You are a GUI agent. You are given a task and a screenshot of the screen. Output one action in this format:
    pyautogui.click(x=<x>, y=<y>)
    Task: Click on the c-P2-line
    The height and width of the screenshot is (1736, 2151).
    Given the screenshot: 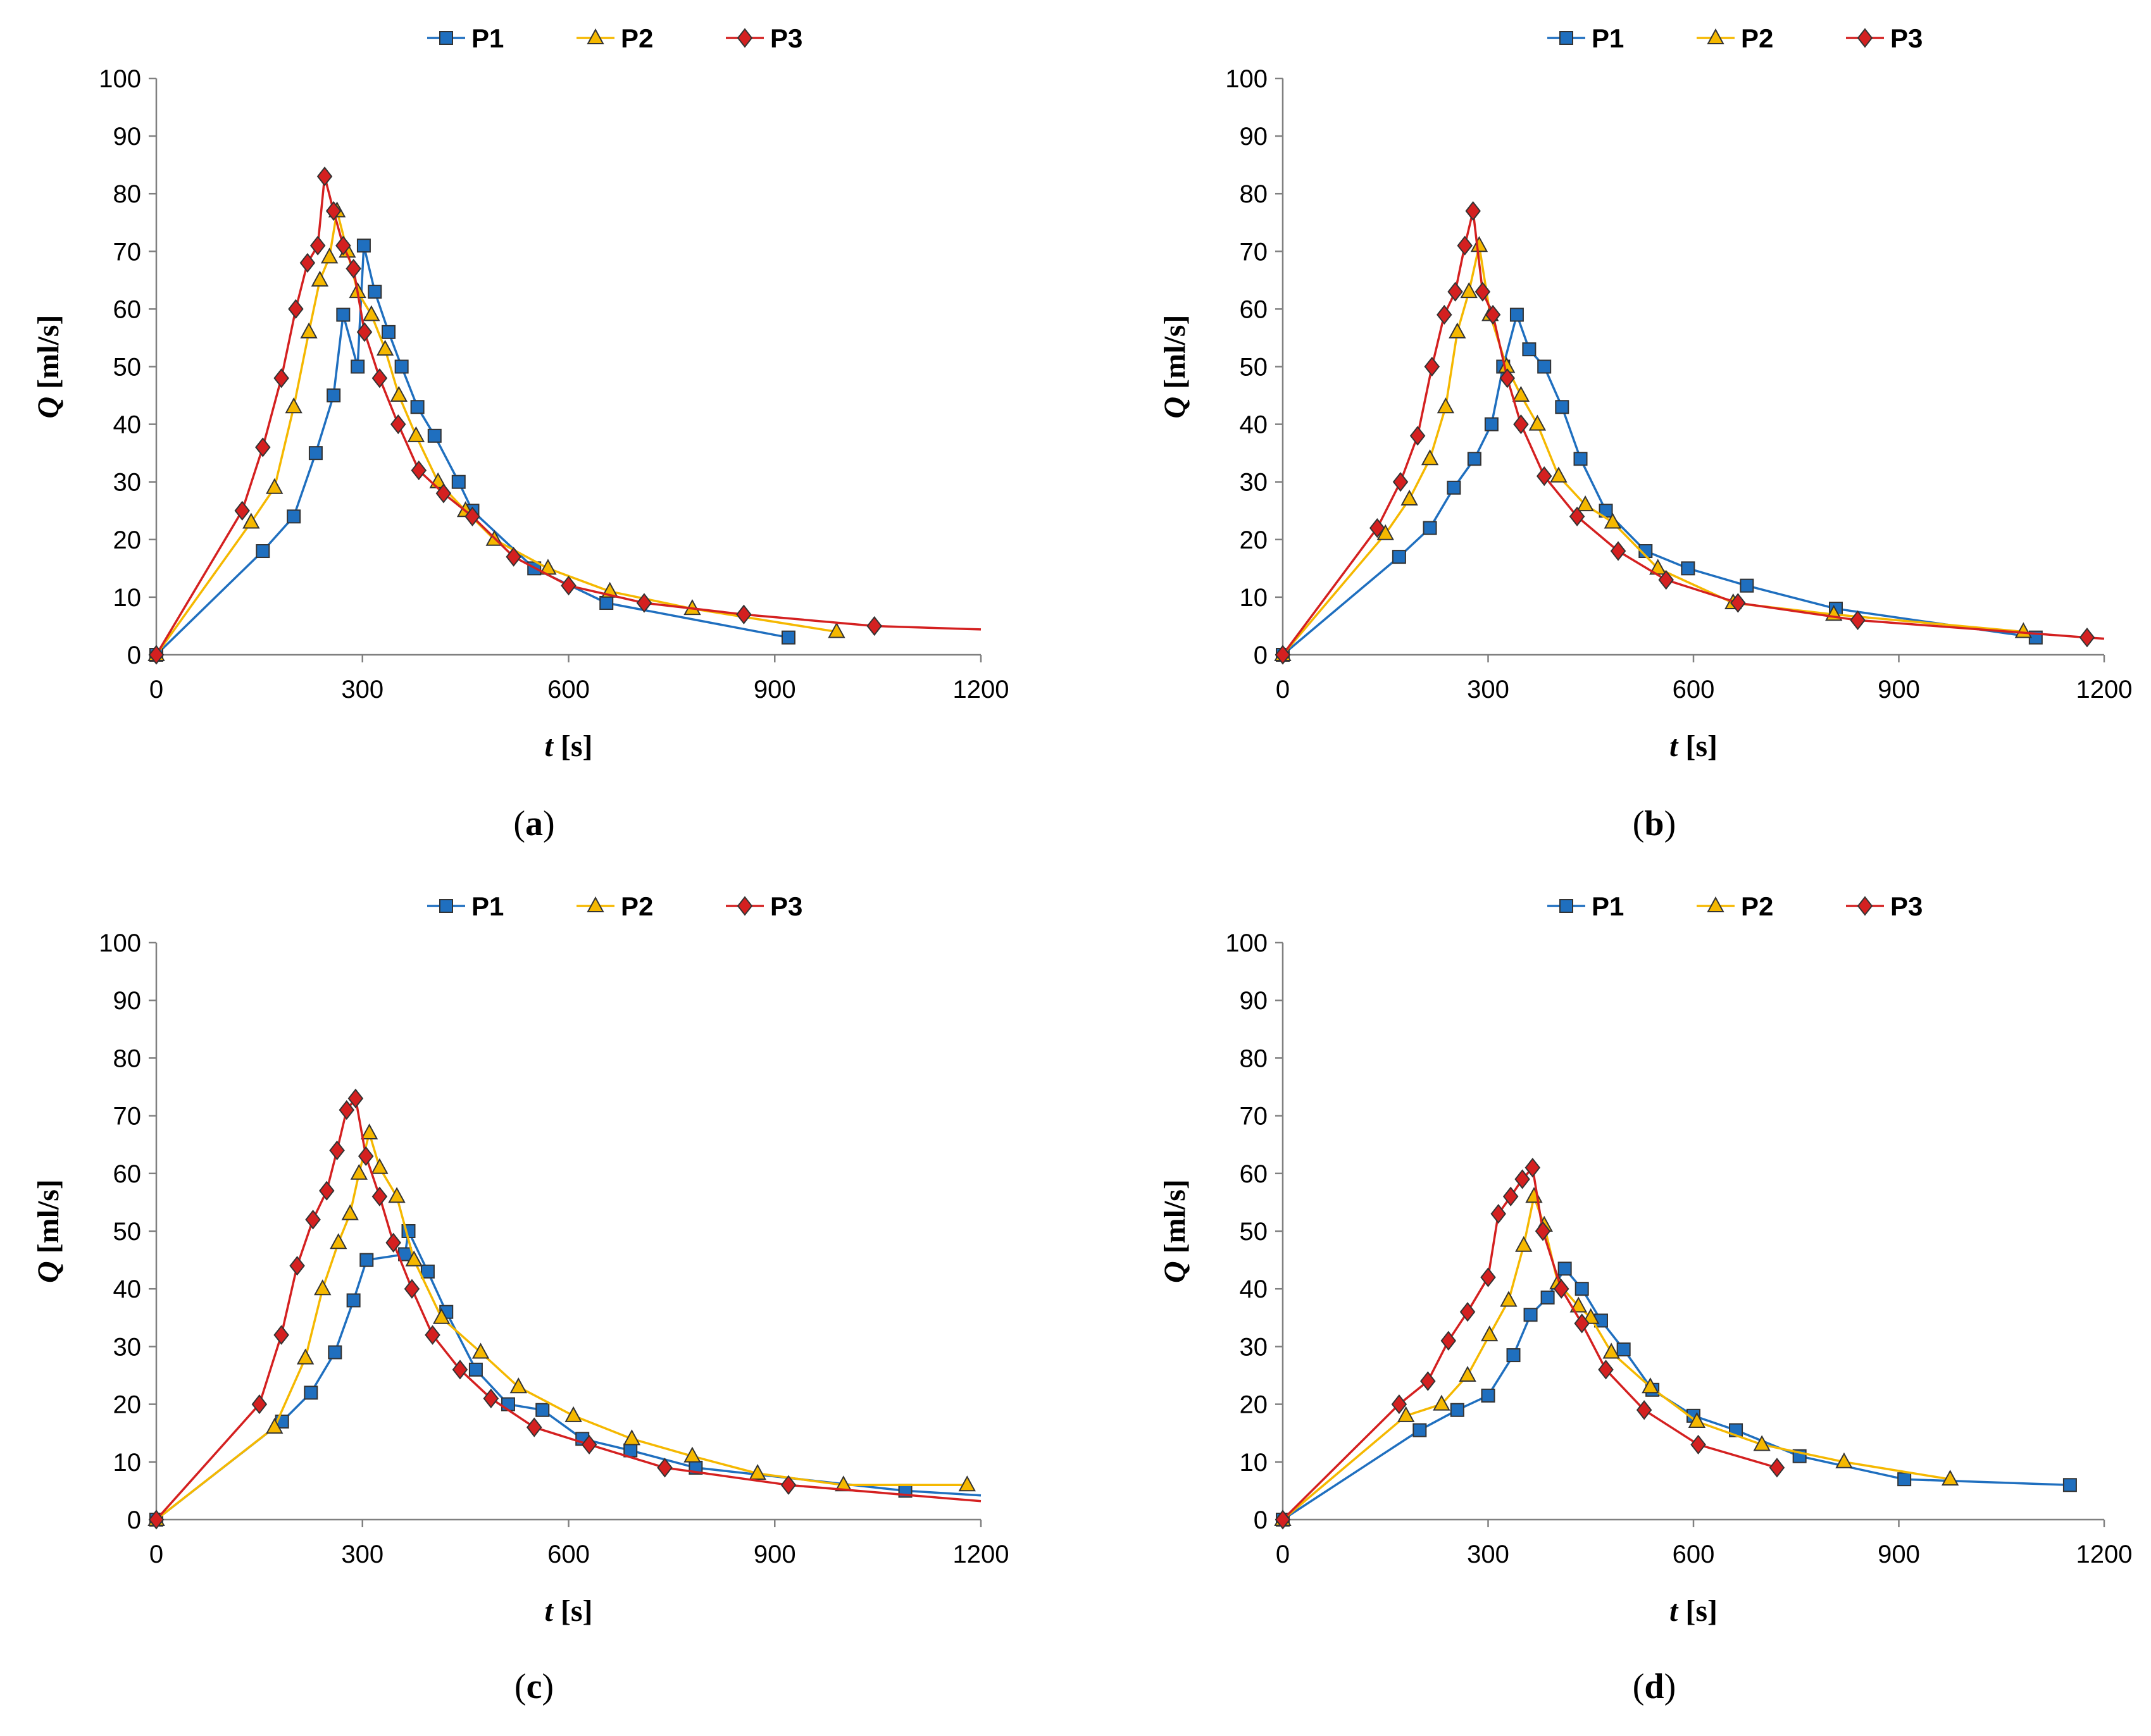 What is the action you would take?
    pyautogui.click(x=561, y=1326)
    